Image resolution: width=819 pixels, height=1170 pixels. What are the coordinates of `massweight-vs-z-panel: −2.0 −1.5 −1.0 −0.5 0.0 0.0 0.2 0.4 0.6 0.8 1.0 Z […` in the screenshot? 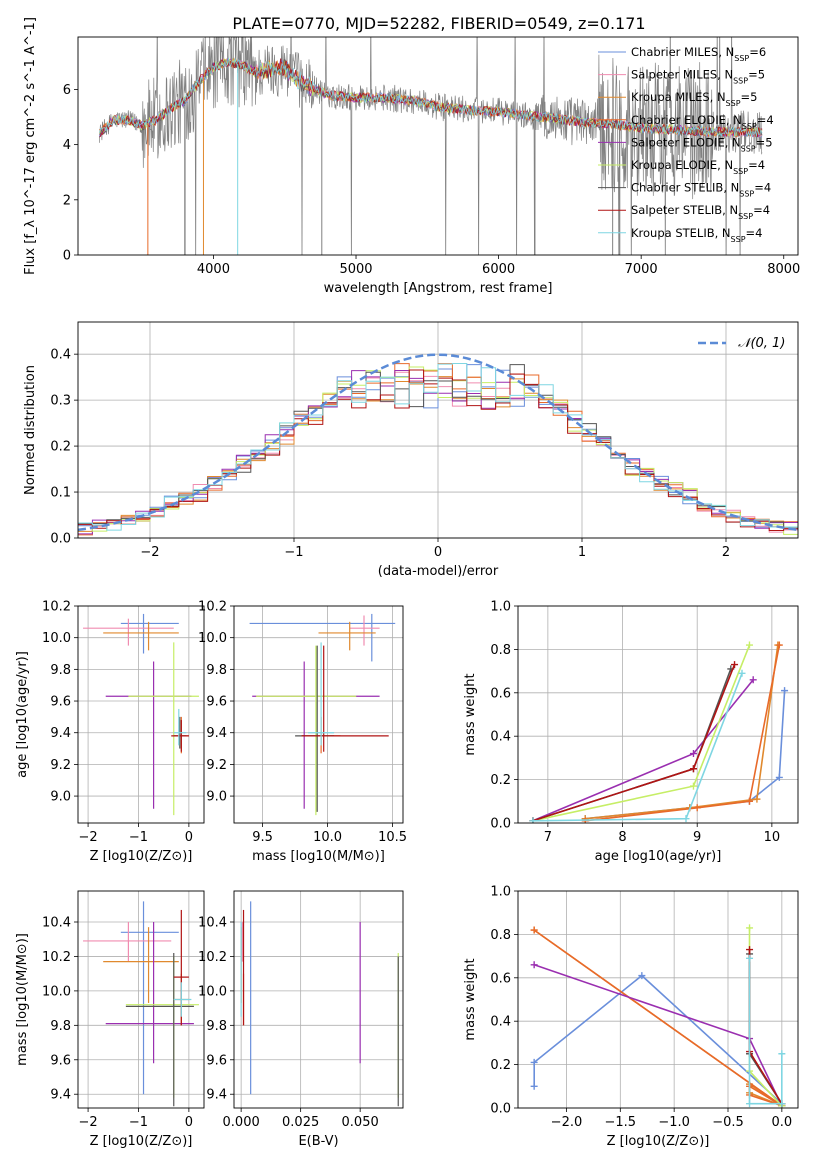 It's located at (631, 1017).